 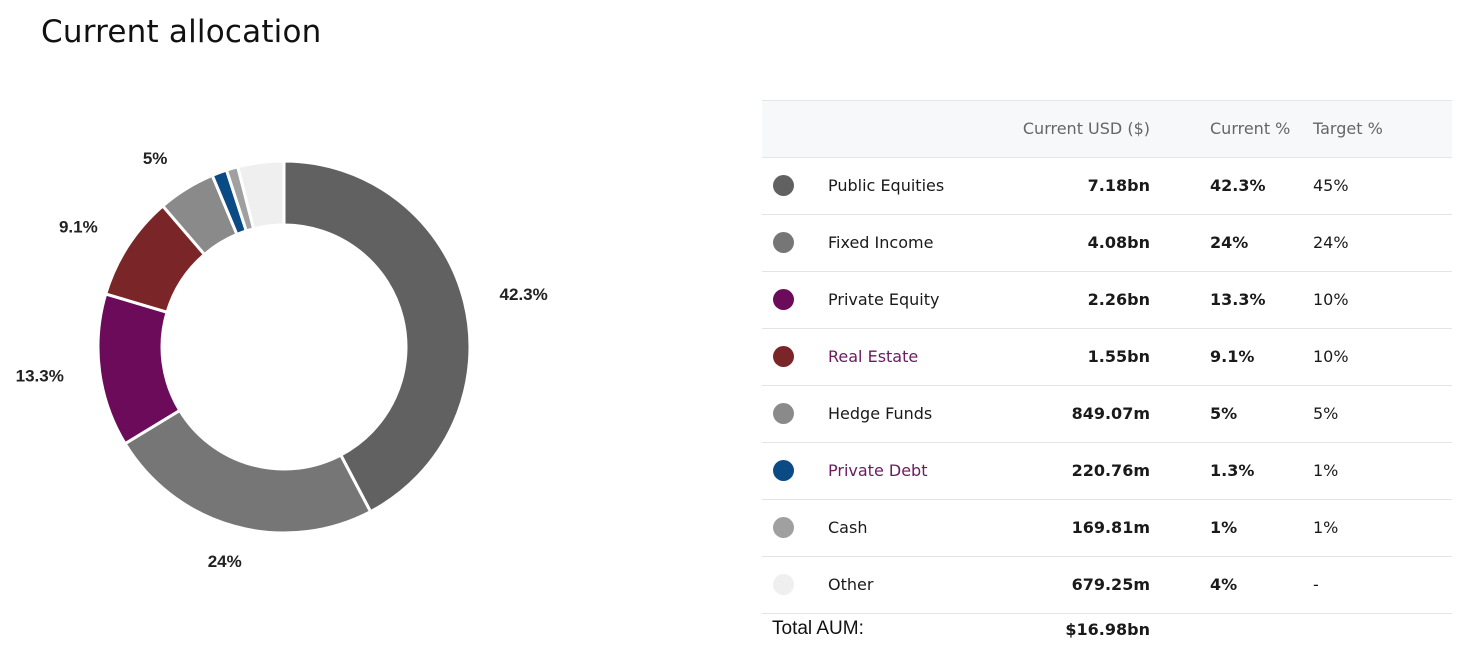 What do you see at coordinates (1316, 584) in the screenshot?
I see `row-target-pct-other: -` at bounding box center [1316, 584].